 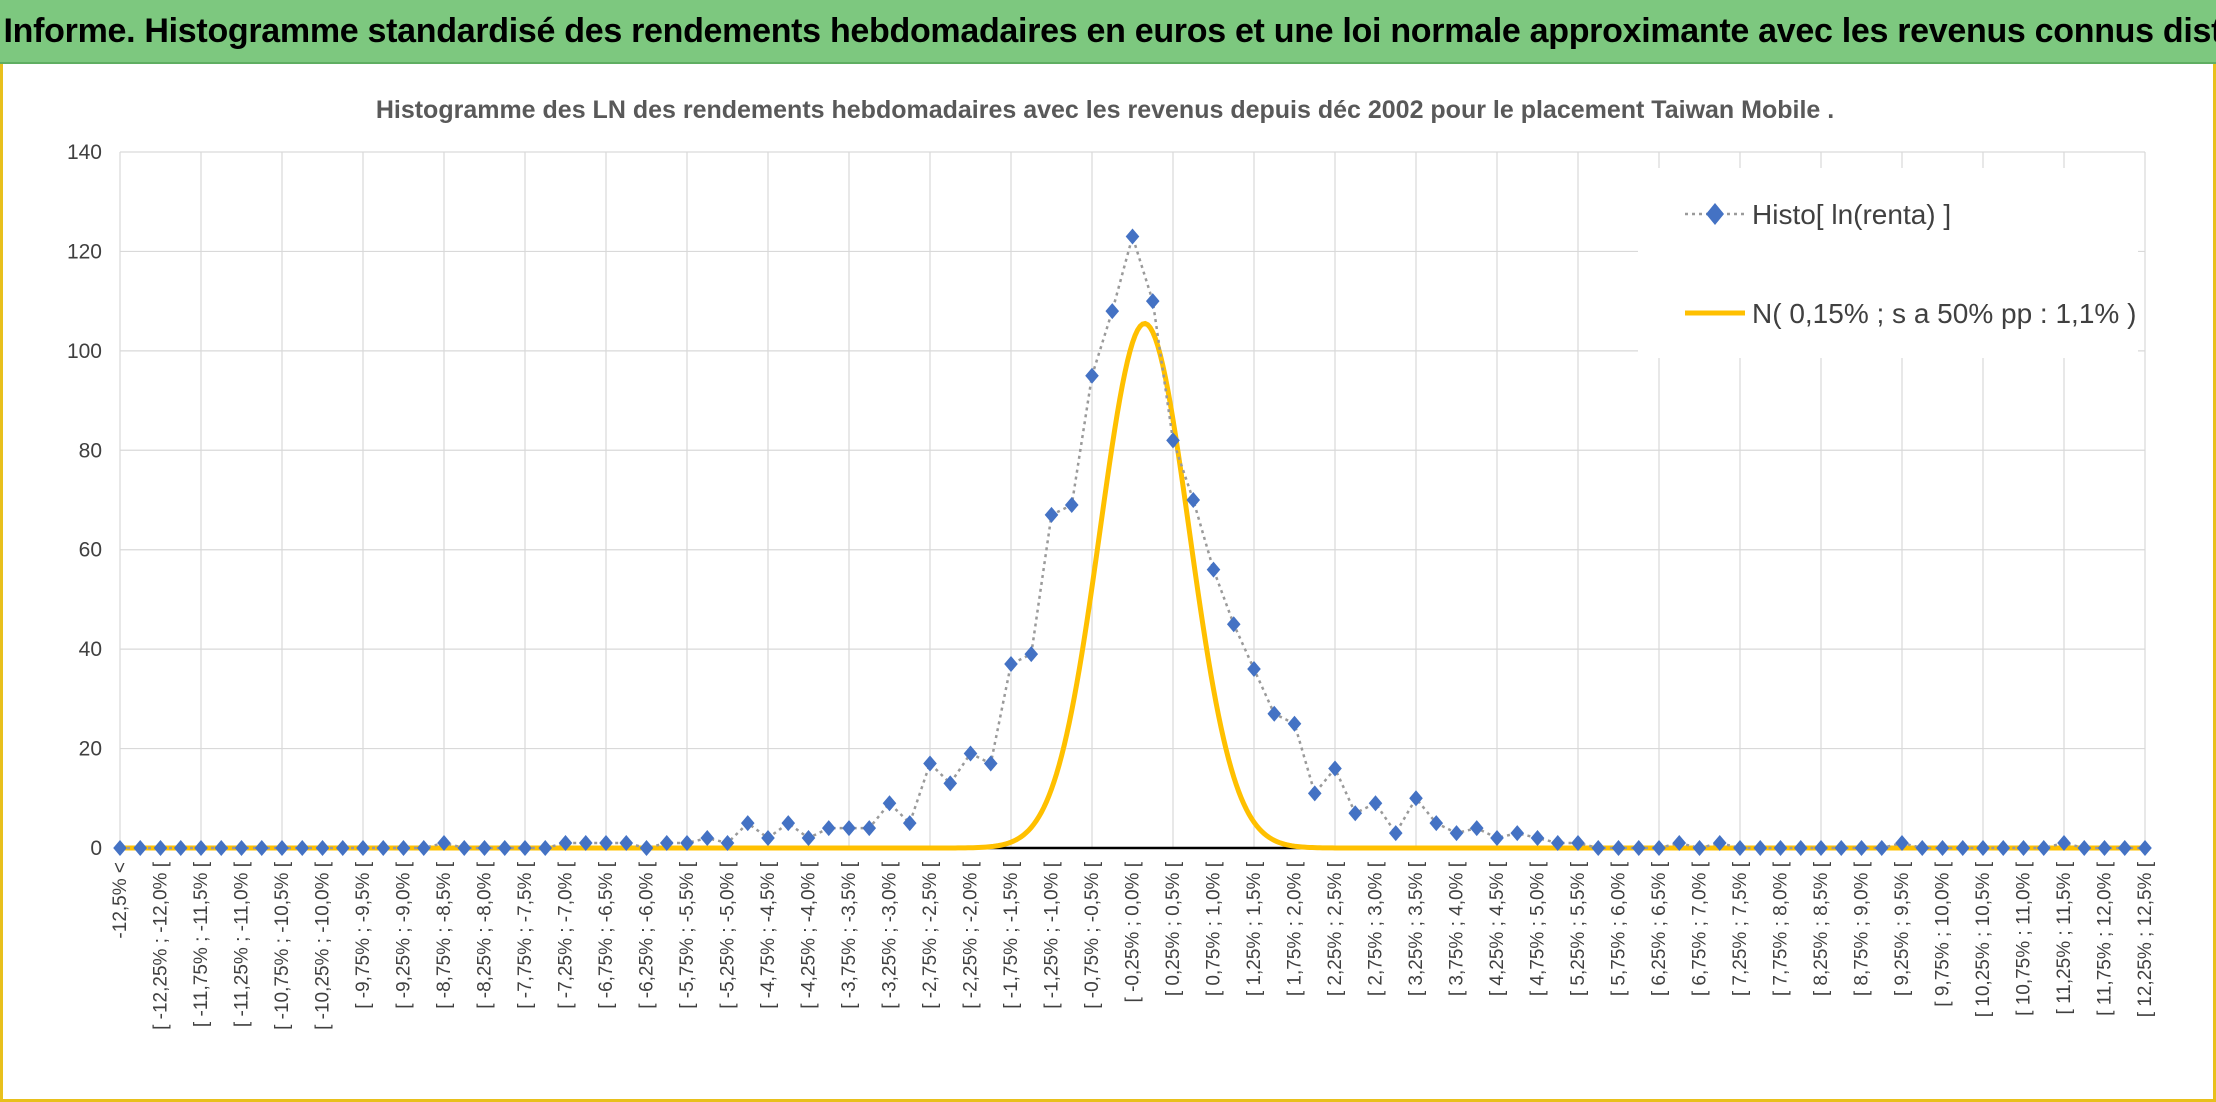 What do you see at coordinates (849, 935) in the screenshot?
I see `x-tick-label: [ -3,75% ; -3,5% [` at bounding box center [849, 935].